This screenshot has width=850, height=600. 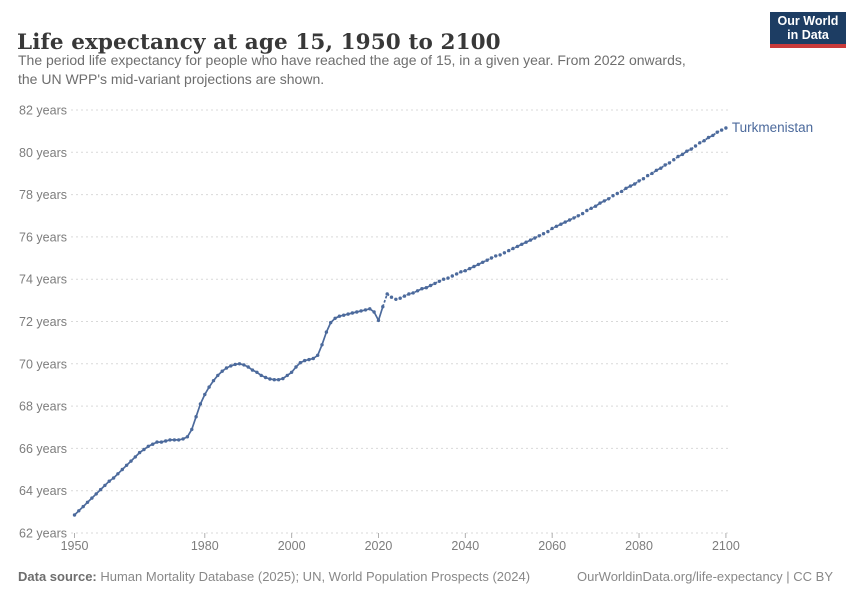 What do you see at coordinates (808, 35) in the screenshot?
I see `owid-logo-line2: in Data` at bounding box center [808, 35].